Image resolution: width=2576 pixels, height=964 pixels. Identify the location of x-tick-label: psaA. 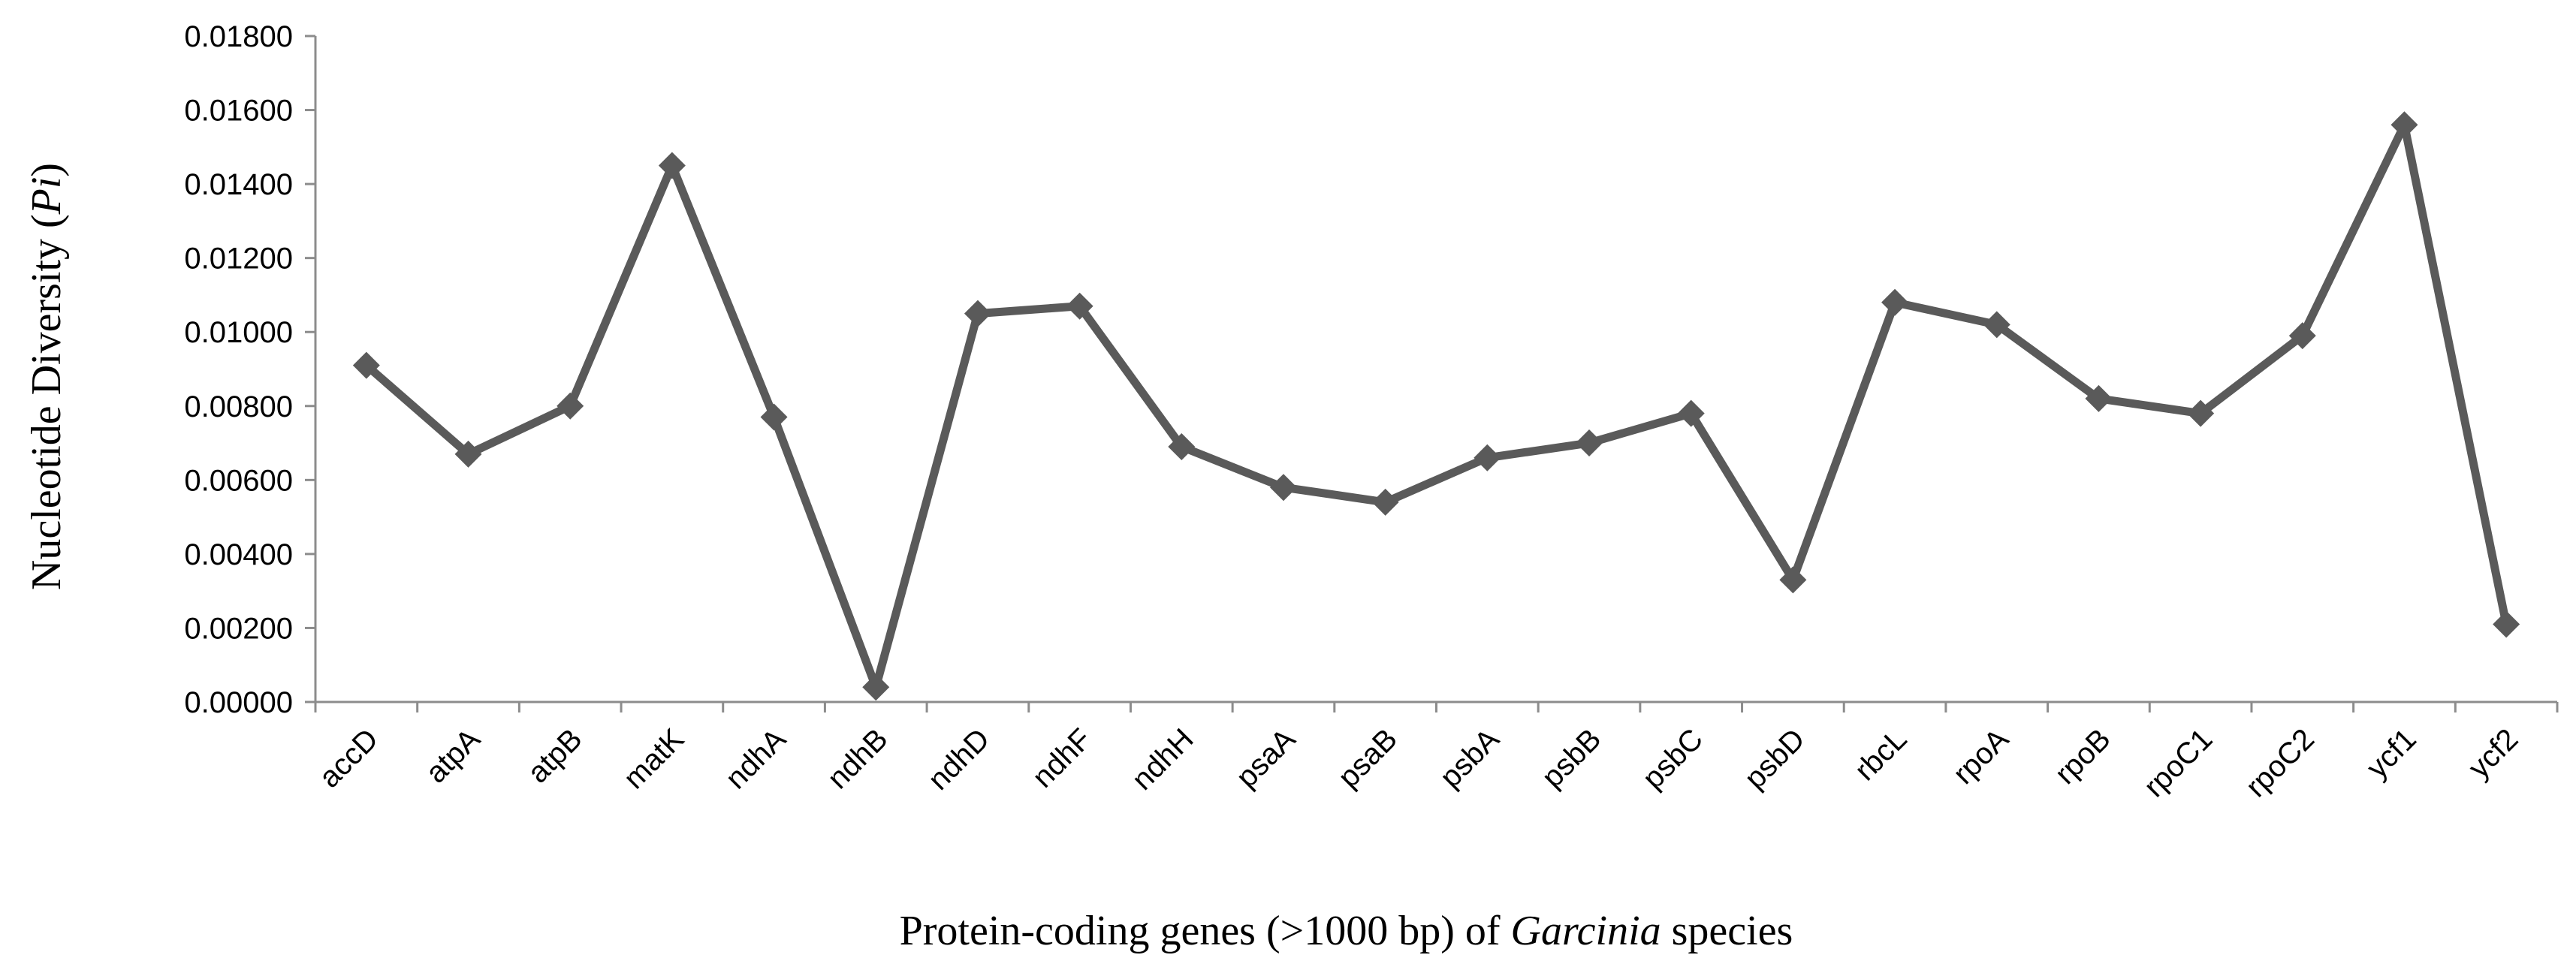
(1266, 758).